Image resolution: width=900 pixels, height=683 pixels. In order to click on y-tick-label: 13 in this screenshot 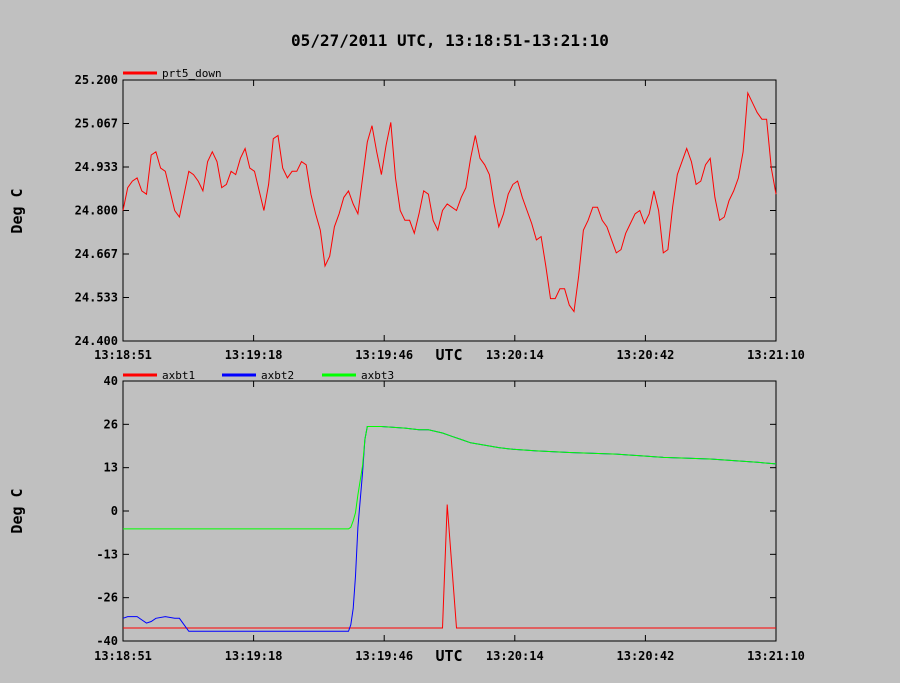, I will do `click(111, 468)`.